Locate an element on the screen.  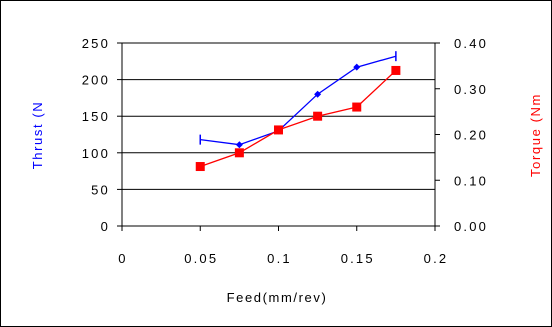
y2-tick-label: 0.40 is located at coordinates (471, 43).